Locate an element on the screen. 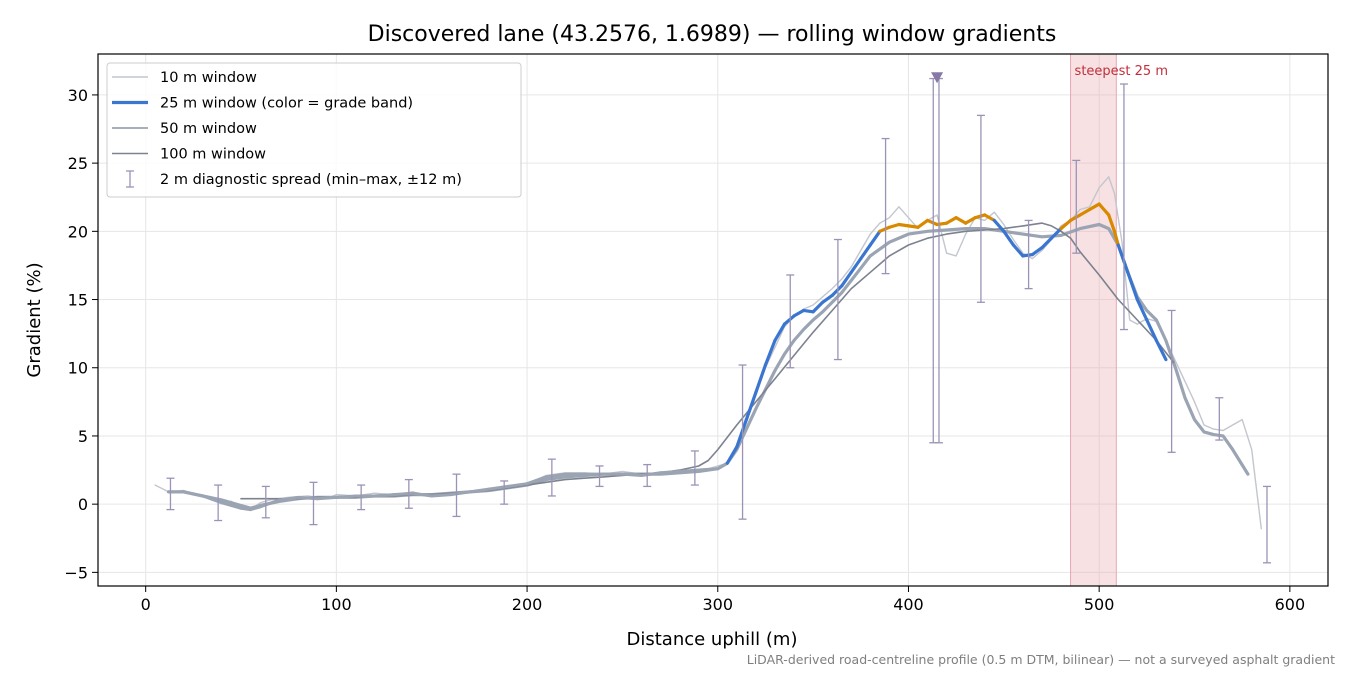 The height and width of the screenshot is (675, 1350). x-tick-label: 600 is located at coordinates (1290, 604).